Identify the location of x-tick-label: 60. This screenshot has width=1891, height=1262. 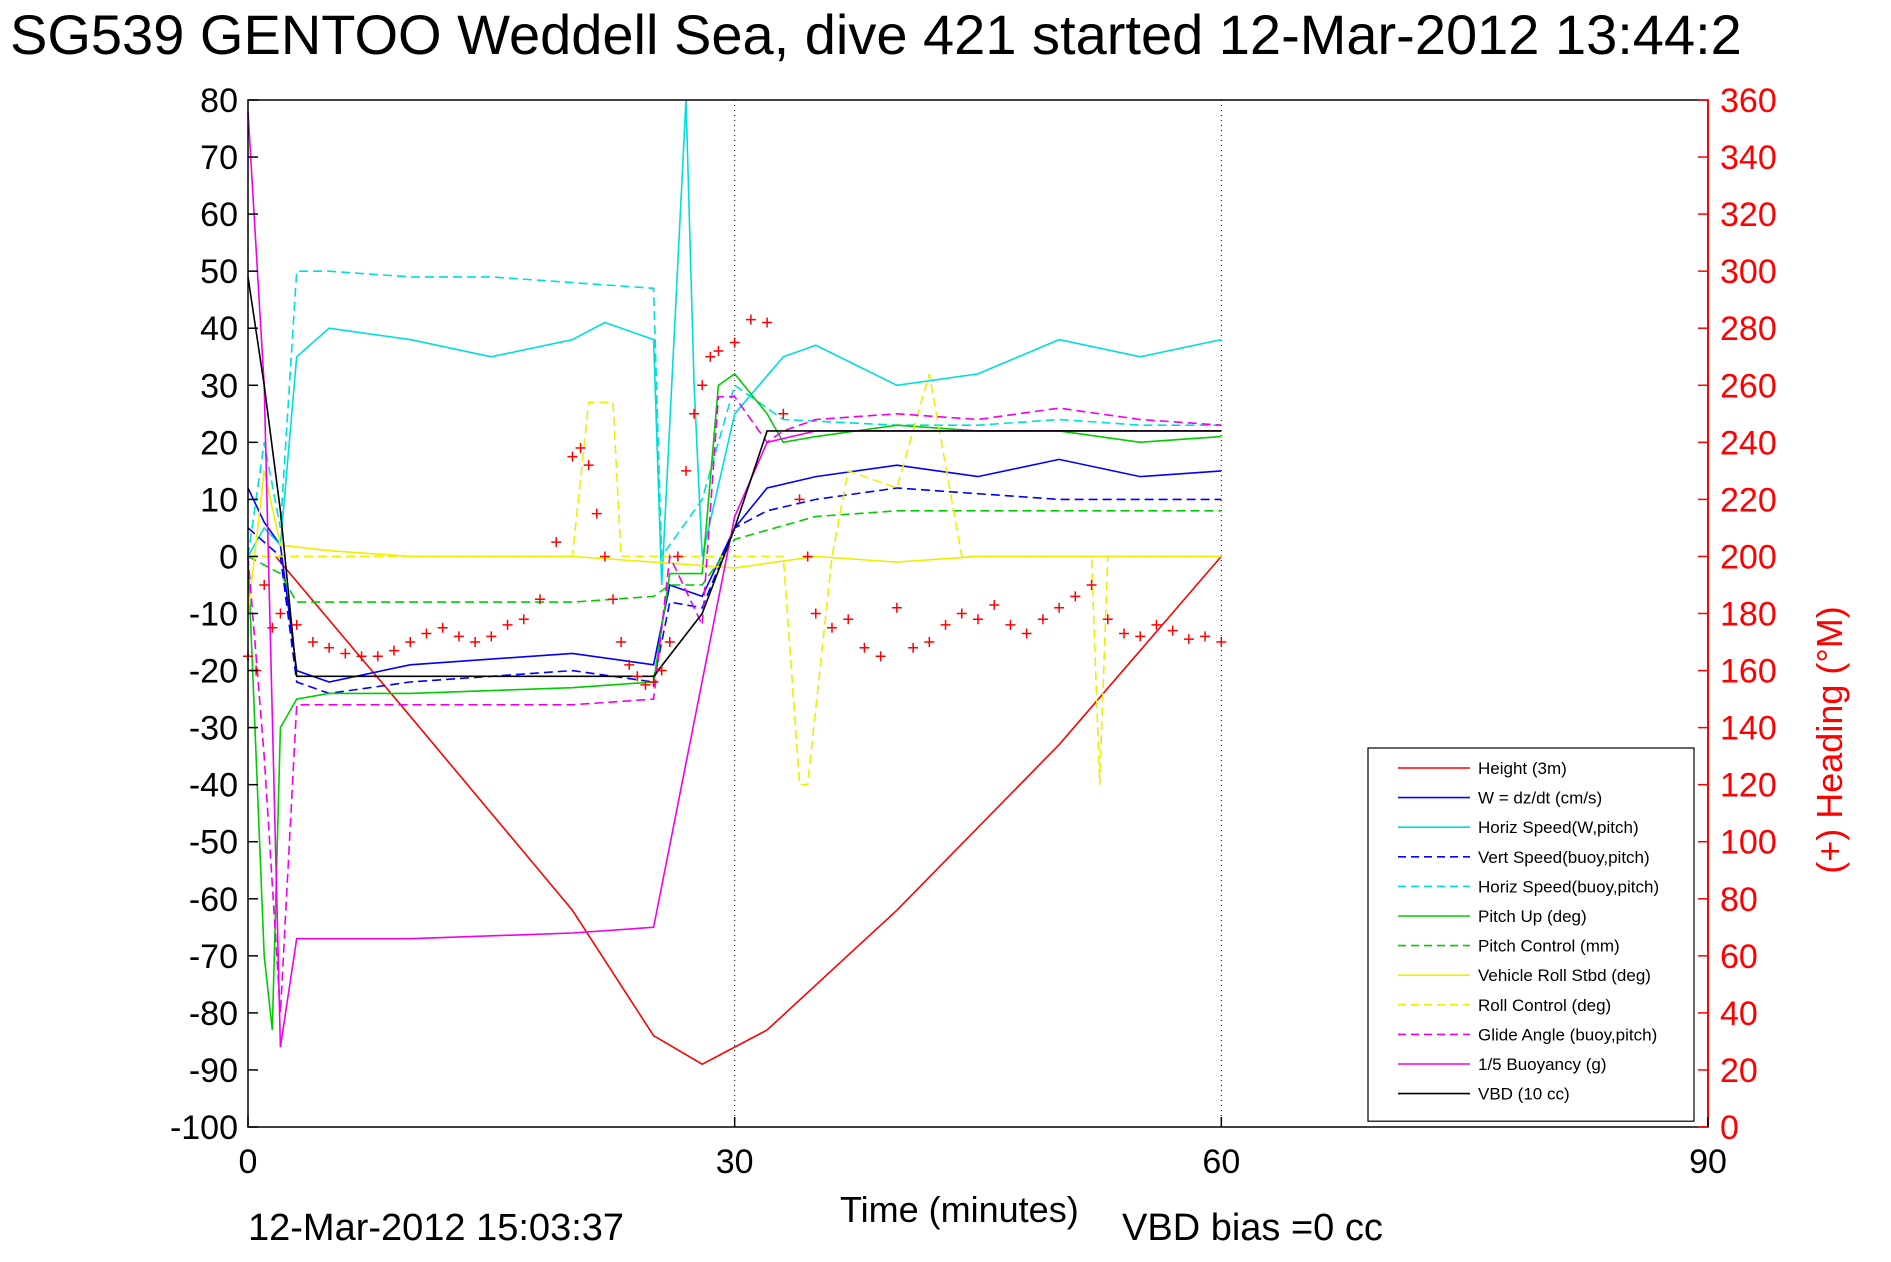
(1221, 1162).